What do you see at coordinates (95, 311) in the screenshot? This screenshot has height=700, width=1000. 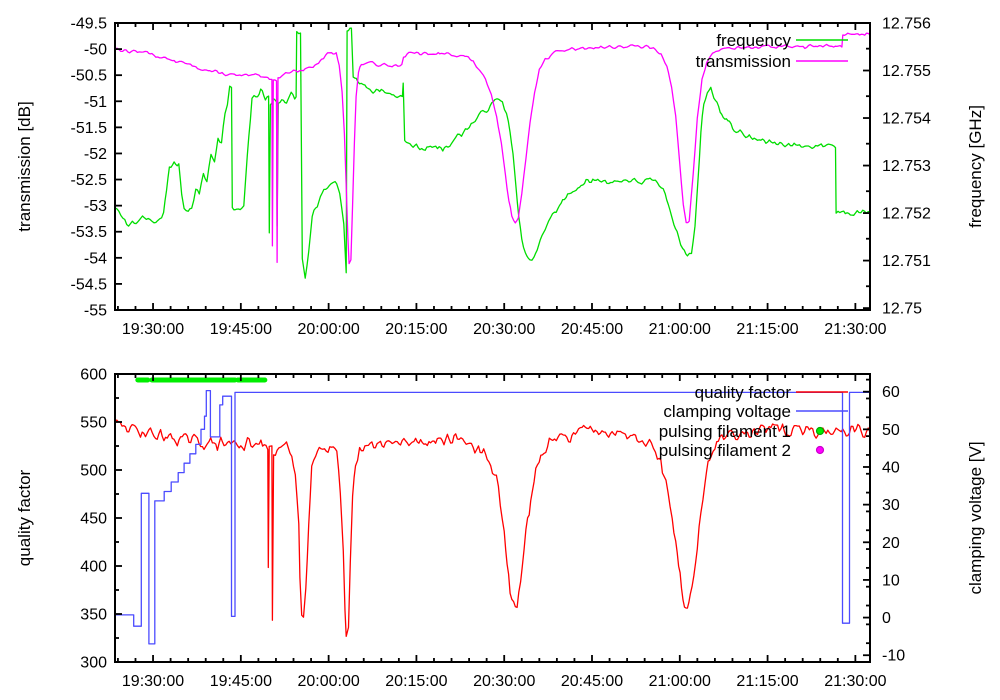 I see `left-tick-label: -55` at bounding box center [95, 311].